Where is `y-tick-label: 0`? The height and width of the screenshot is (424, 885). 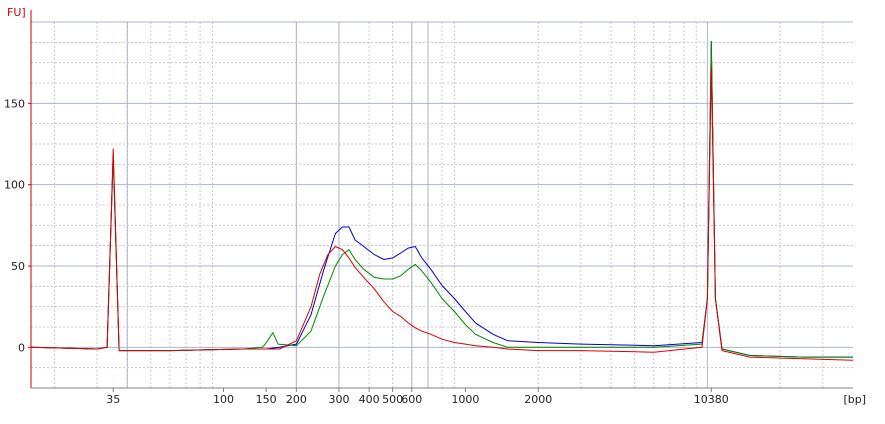 y-tick-label: 0 is located at coordinates (21, 347).